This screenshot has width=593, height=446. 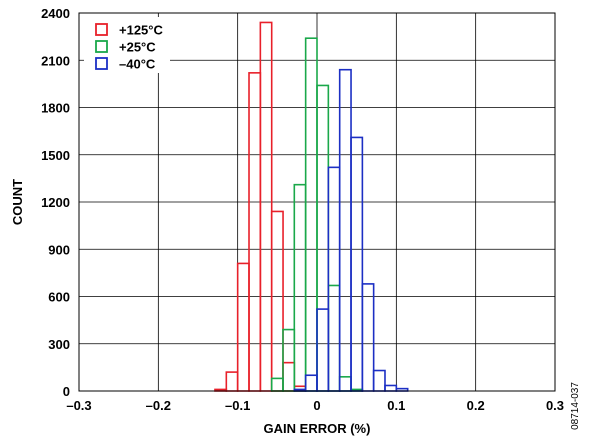 I want to click on y-tick-label: 1800, so click(x=55, y=108).